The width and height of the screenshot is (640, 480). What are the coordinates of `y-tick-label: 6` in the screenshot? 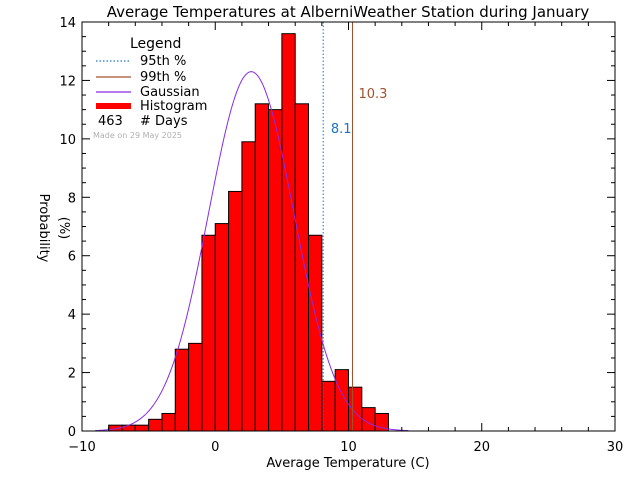 It's located at (72, 257).